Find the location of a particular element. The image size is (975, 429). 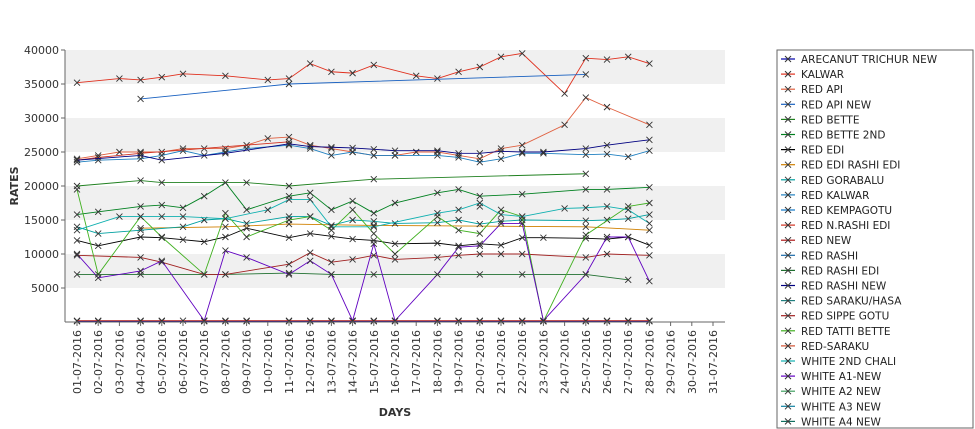

series-line is located at coordinates (353, 276).